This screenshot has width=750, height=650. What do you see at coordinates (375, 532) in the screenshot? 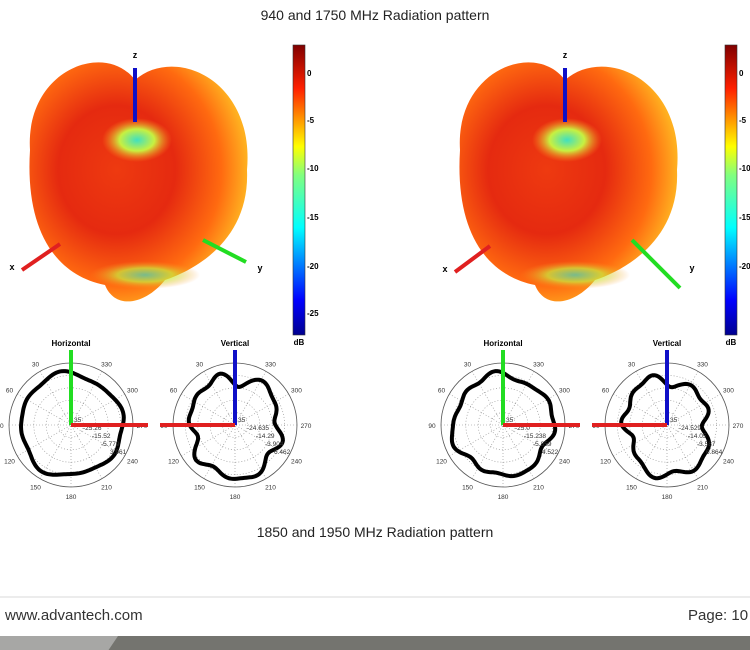
I see `caption-bottom: 1850 and 1950 MHz Radiation pattern` at bounding box center [375, 532].